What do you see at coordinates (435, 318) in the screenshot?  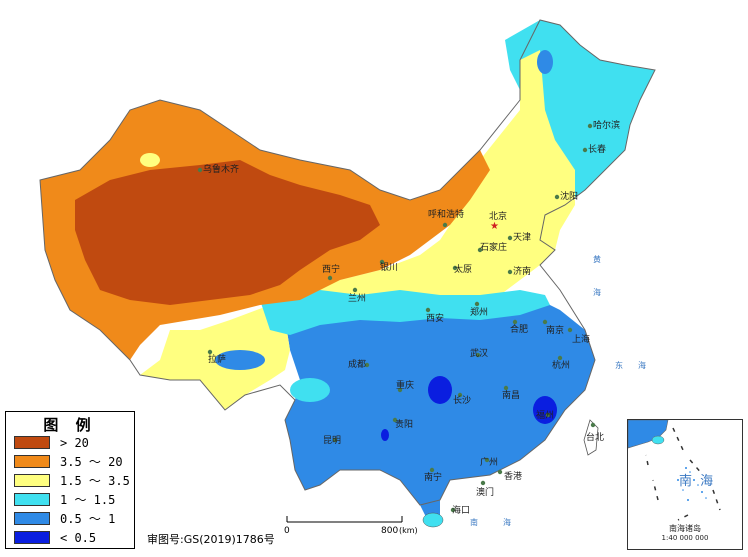 I see `city-label-xian: 西安` at bounding box center [435, 318].